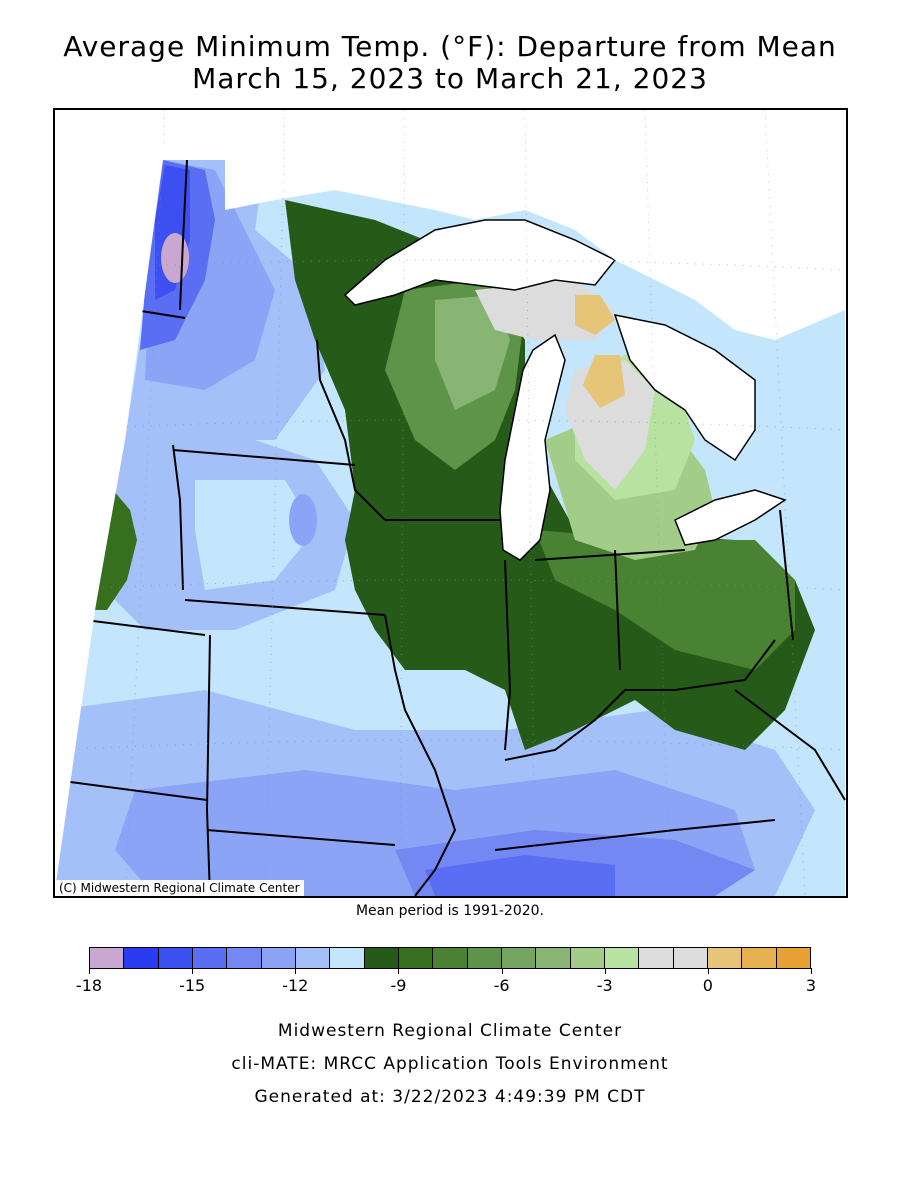 This screenshot has height=1200, width=900. I want to click on mean-period-note: Mean period is 1991-2020., so click(450, 911).